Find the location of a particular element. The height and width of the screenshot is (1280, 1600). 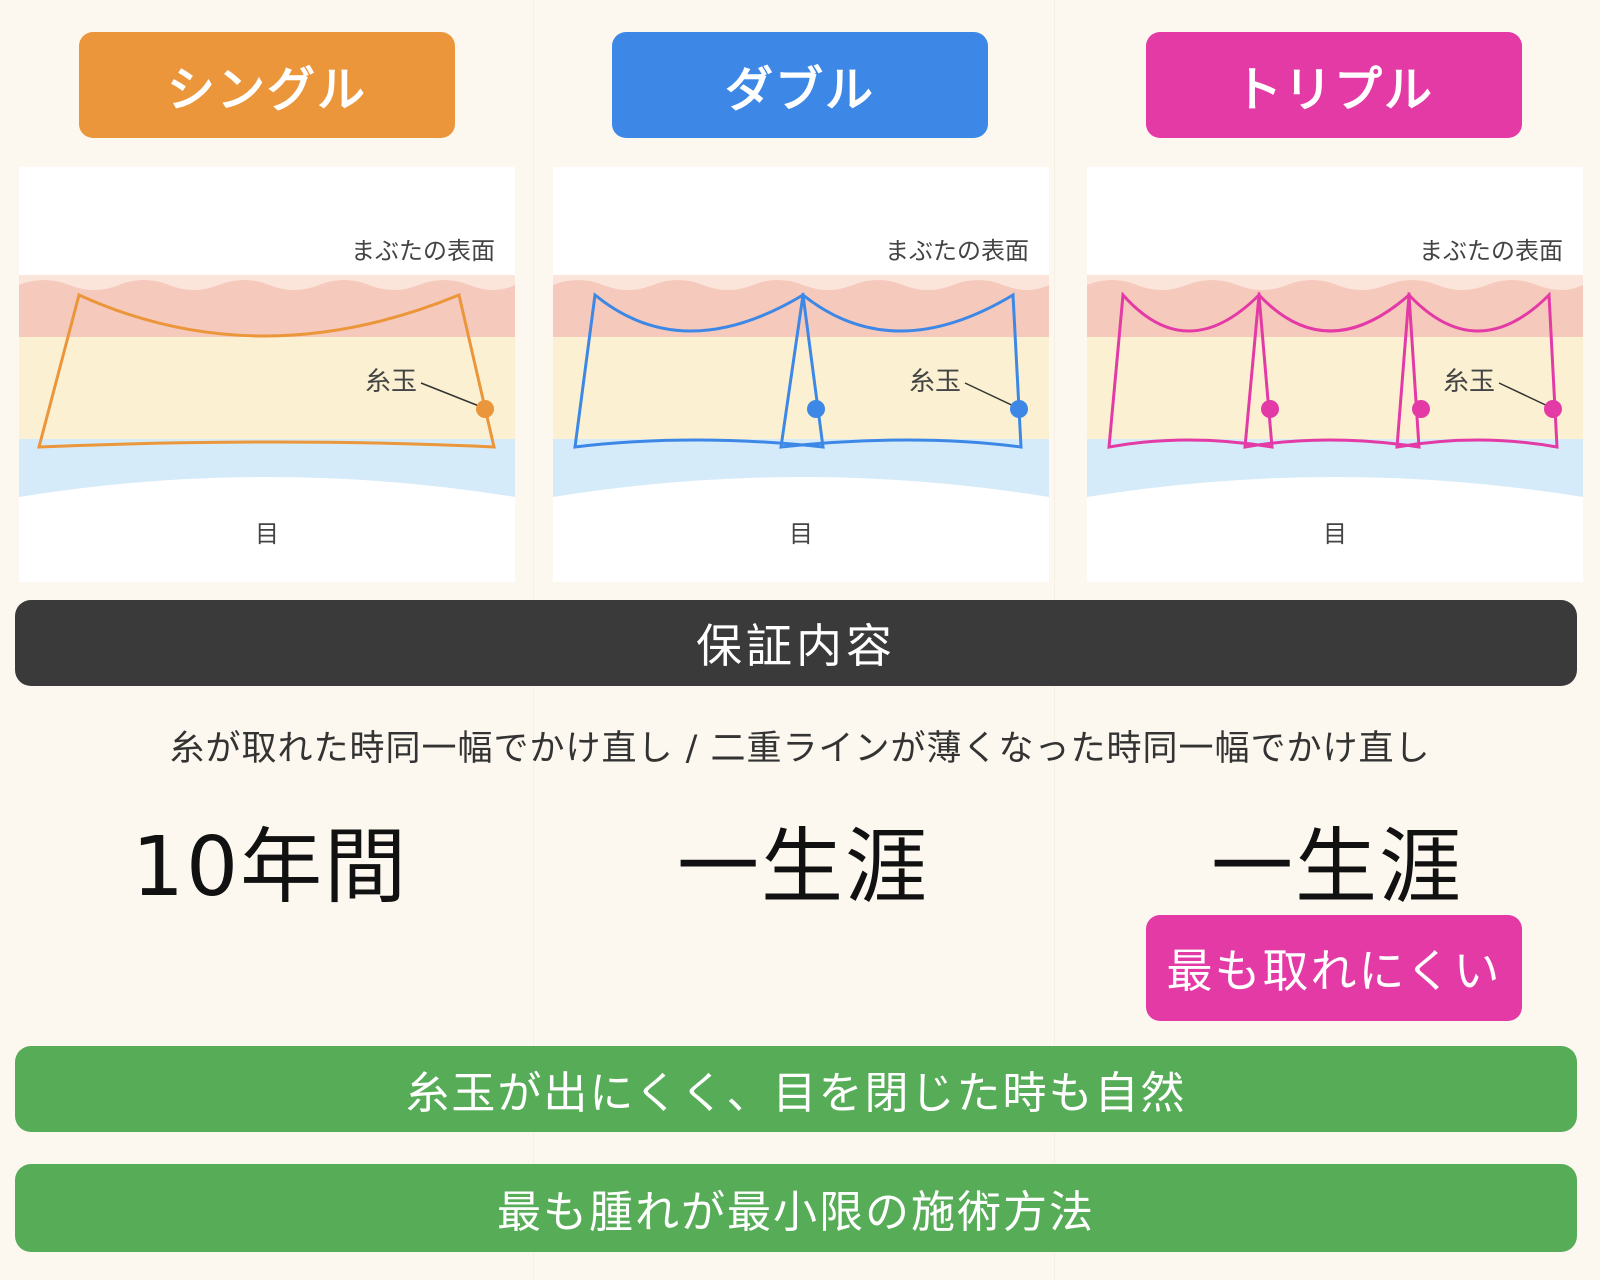

plan-badge-single: シングル is located at coordinates (267, 85).